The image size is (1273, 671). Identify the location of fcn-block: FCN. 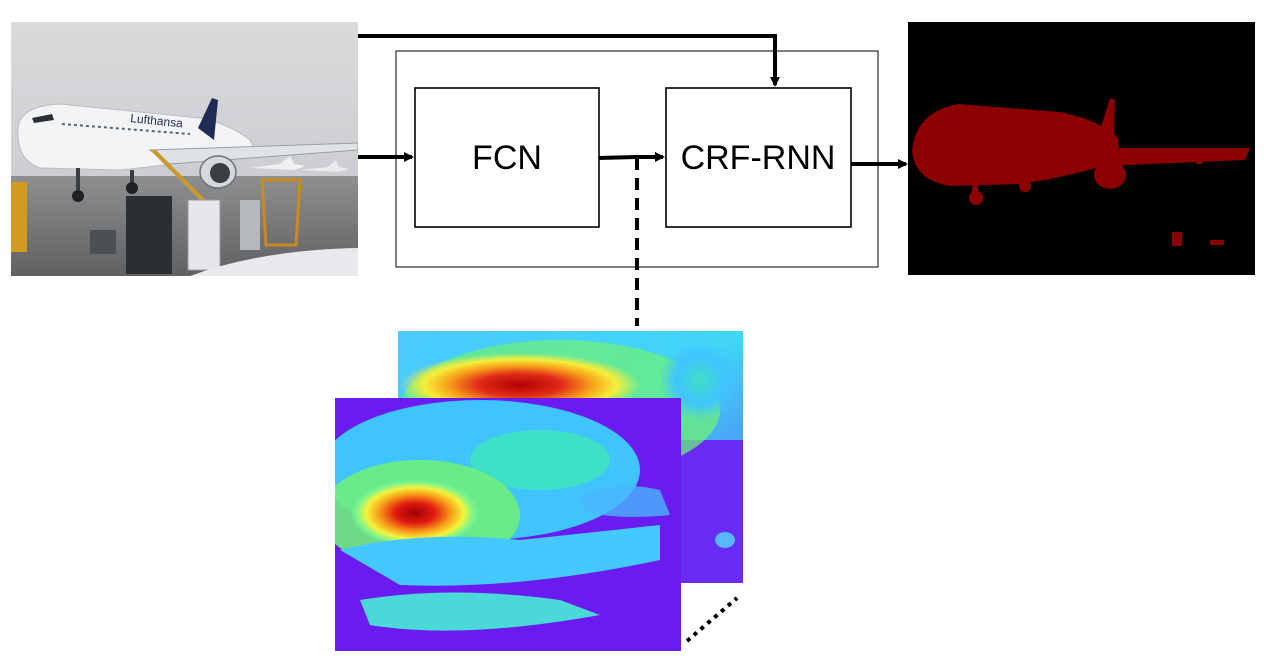
(507, 157).